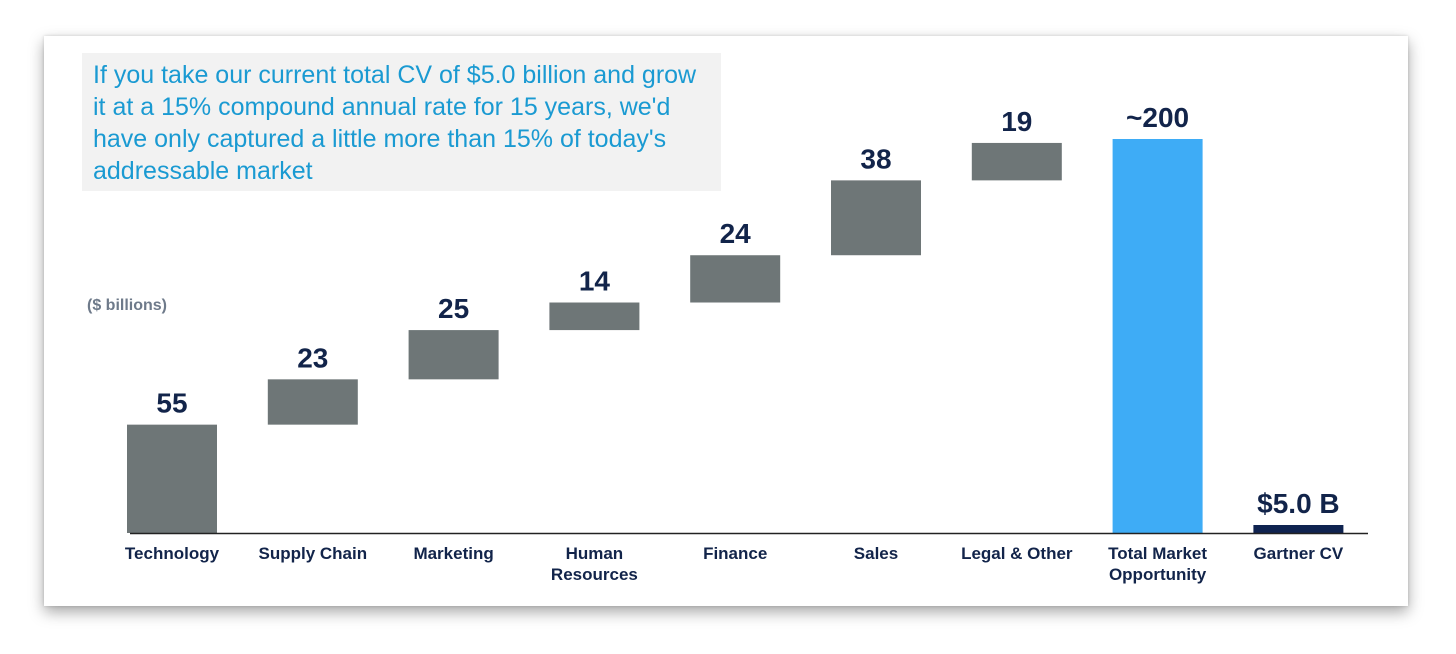  I want to click on units-label: ($ billions), so click(127, 305).